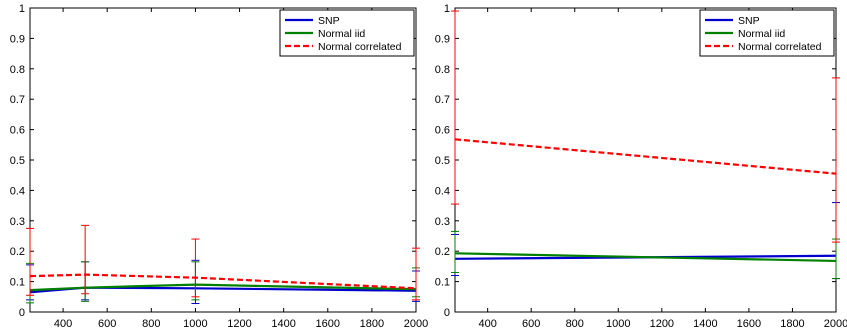 This screenshot has height=329, width=847. I want to click on series-normal-iid, so click(645, 255).